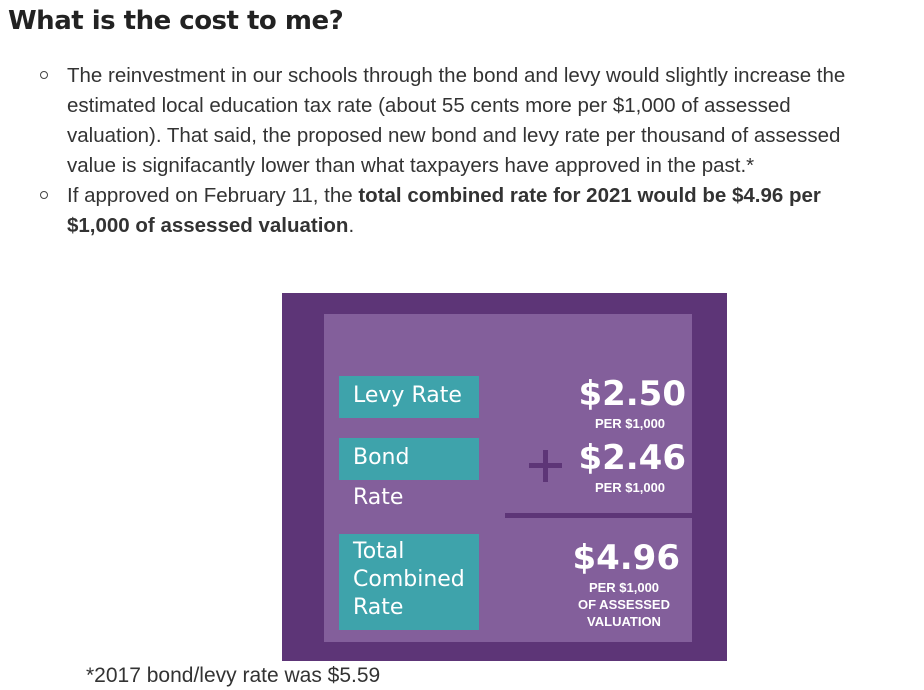 This screenshot has width=924, height=690. I want to click on plus-icon, so click(546, 467).